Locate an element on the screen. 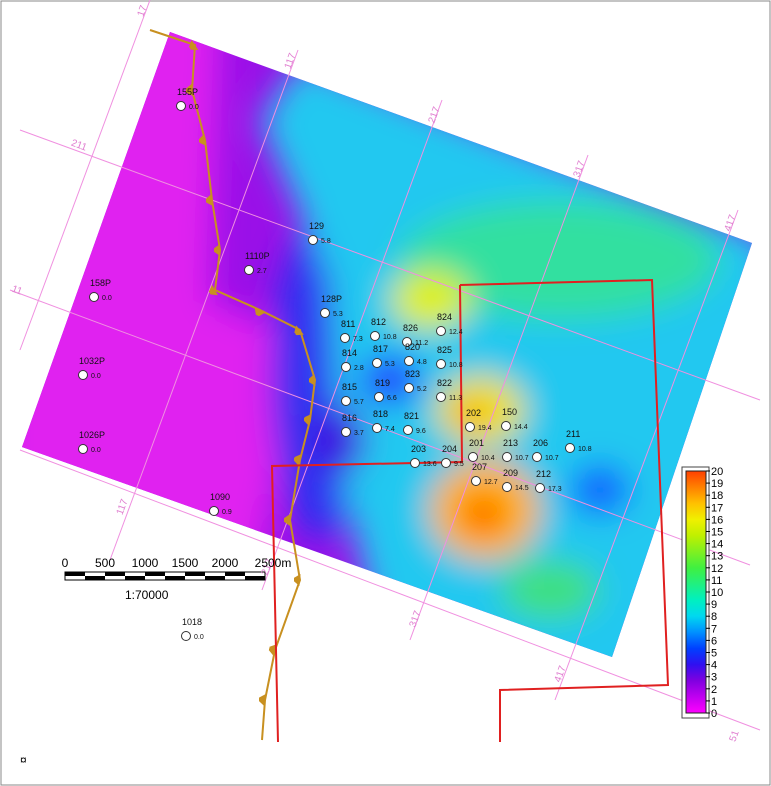  well-value: 5.3 is located at coordinates (390, 364).